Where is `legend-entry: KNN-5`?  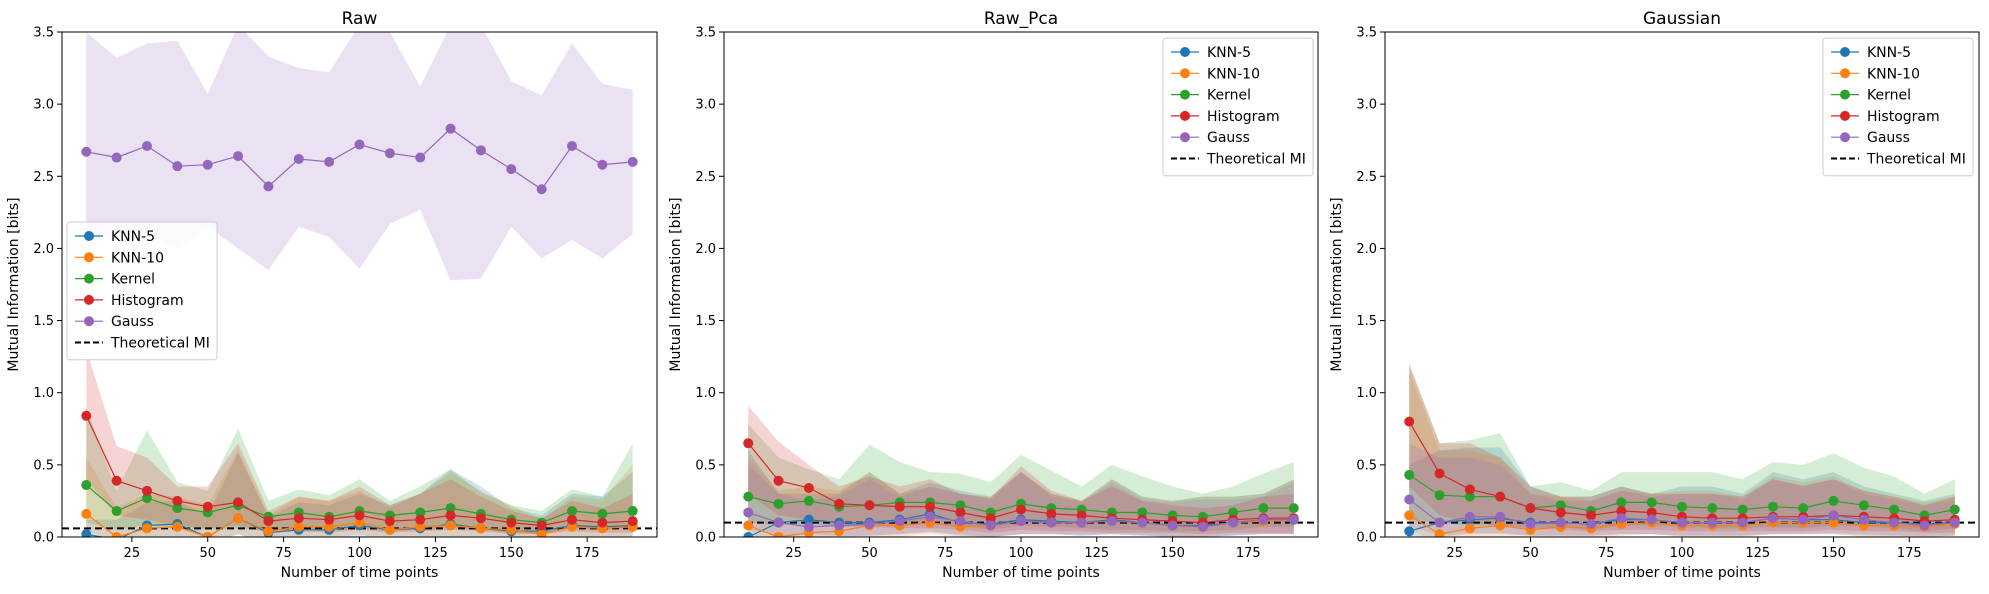 legend-entry: KNN-5 is located at coordinates (1871, 53).